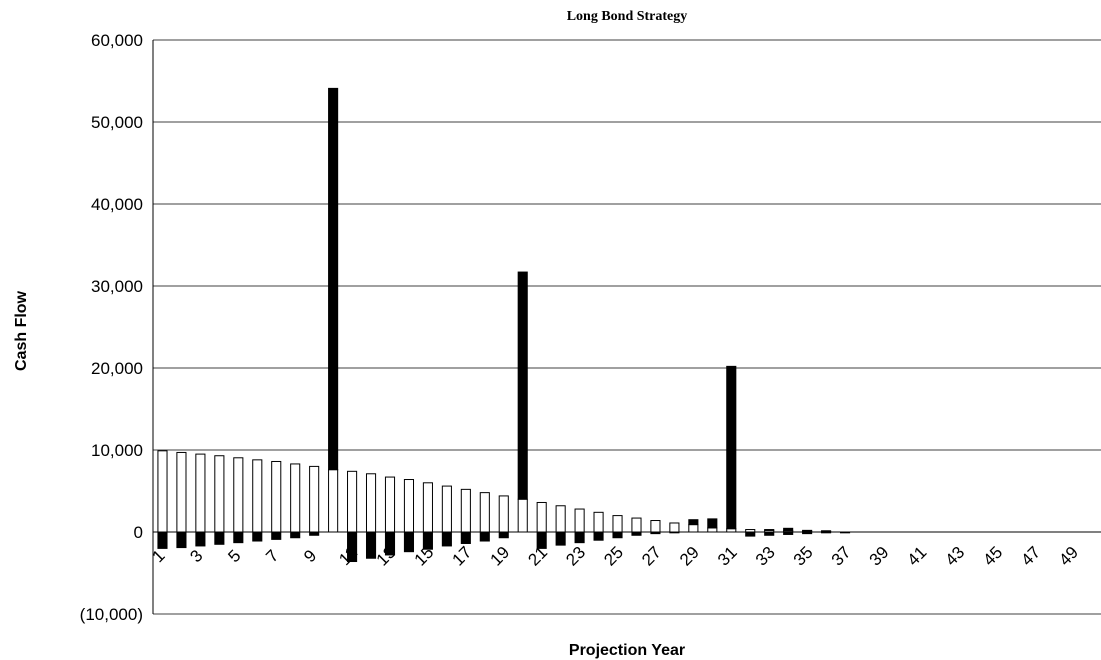 The image size is (1101, 660). What do you see at coordinates (272, 556) in the screenshot?
I see `x-tick-label: 7` at bounding box center [272, 556].